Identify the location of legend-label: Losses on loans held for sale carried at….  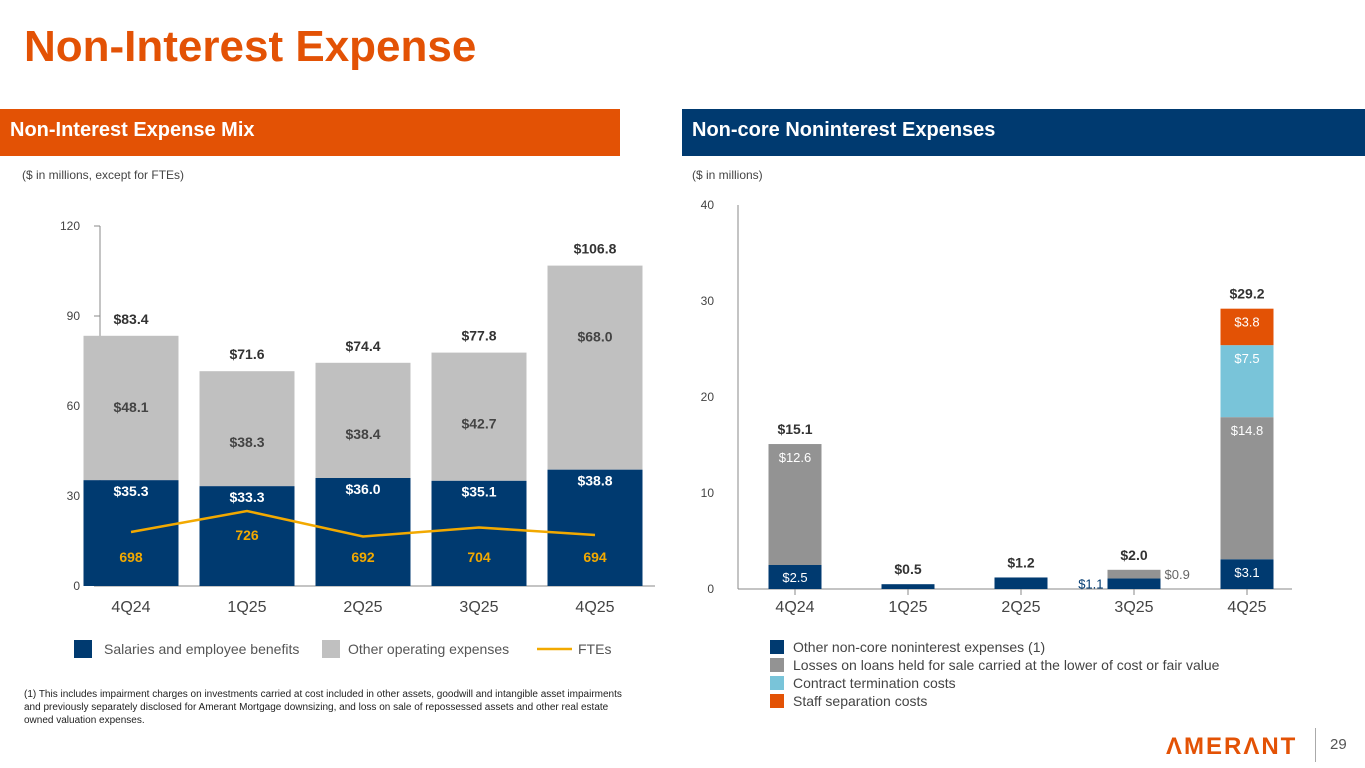
(1006, 665).